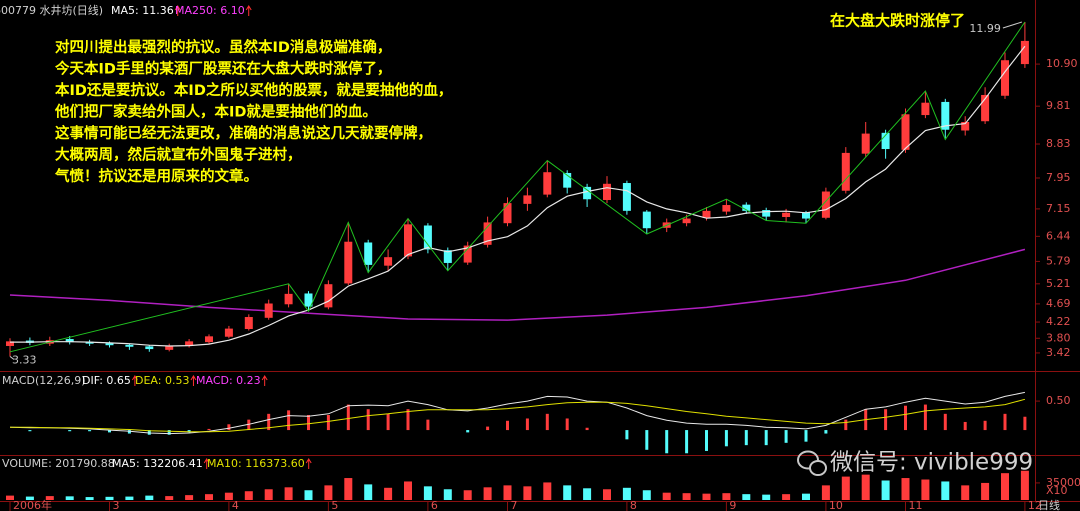  What do you see at coordinates (732, 505) in the screenshot?
I see `x-tick-label: 9` at bounding box center [732, 505].